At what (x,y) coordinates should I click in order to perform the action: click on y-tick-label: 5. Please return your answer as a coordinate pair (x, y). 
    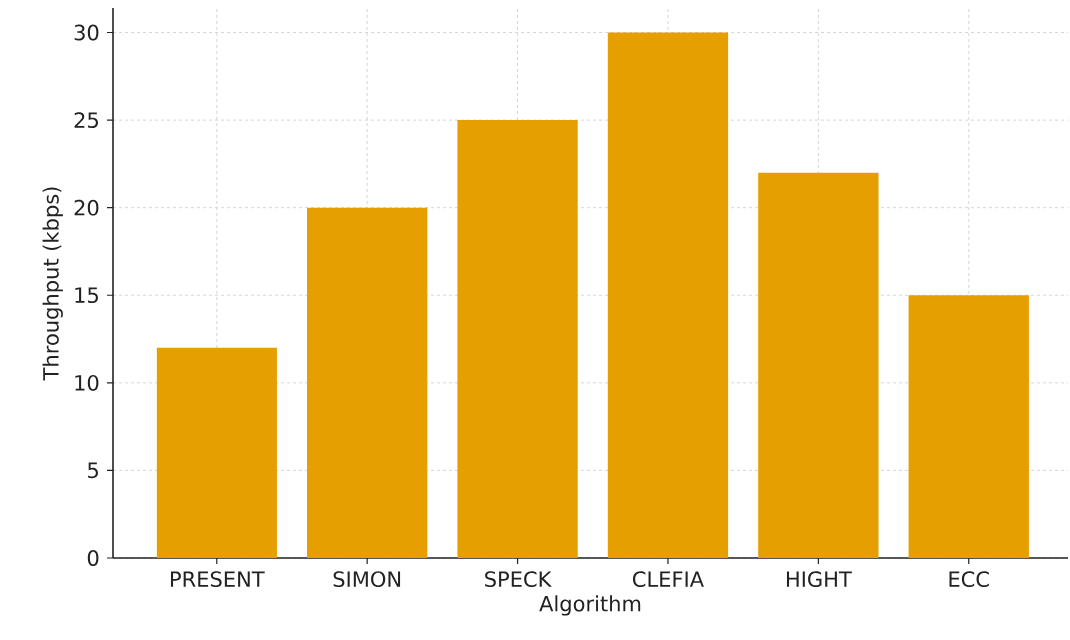
    Looking at the image, I should click on (93, 470).